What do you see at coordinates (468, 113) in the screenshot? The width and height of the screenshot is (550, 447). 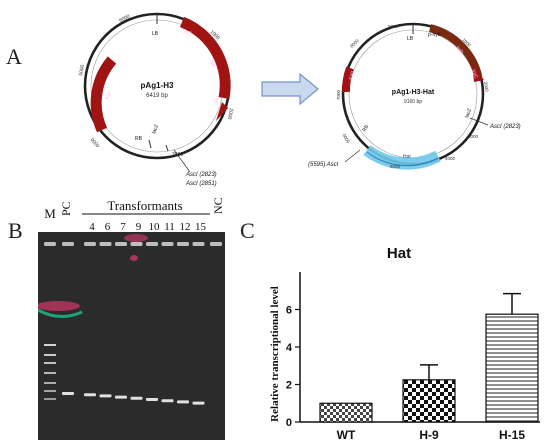 I see `plasmid-2-feature-lacz: lacZ` at bounding box center [468, 113].